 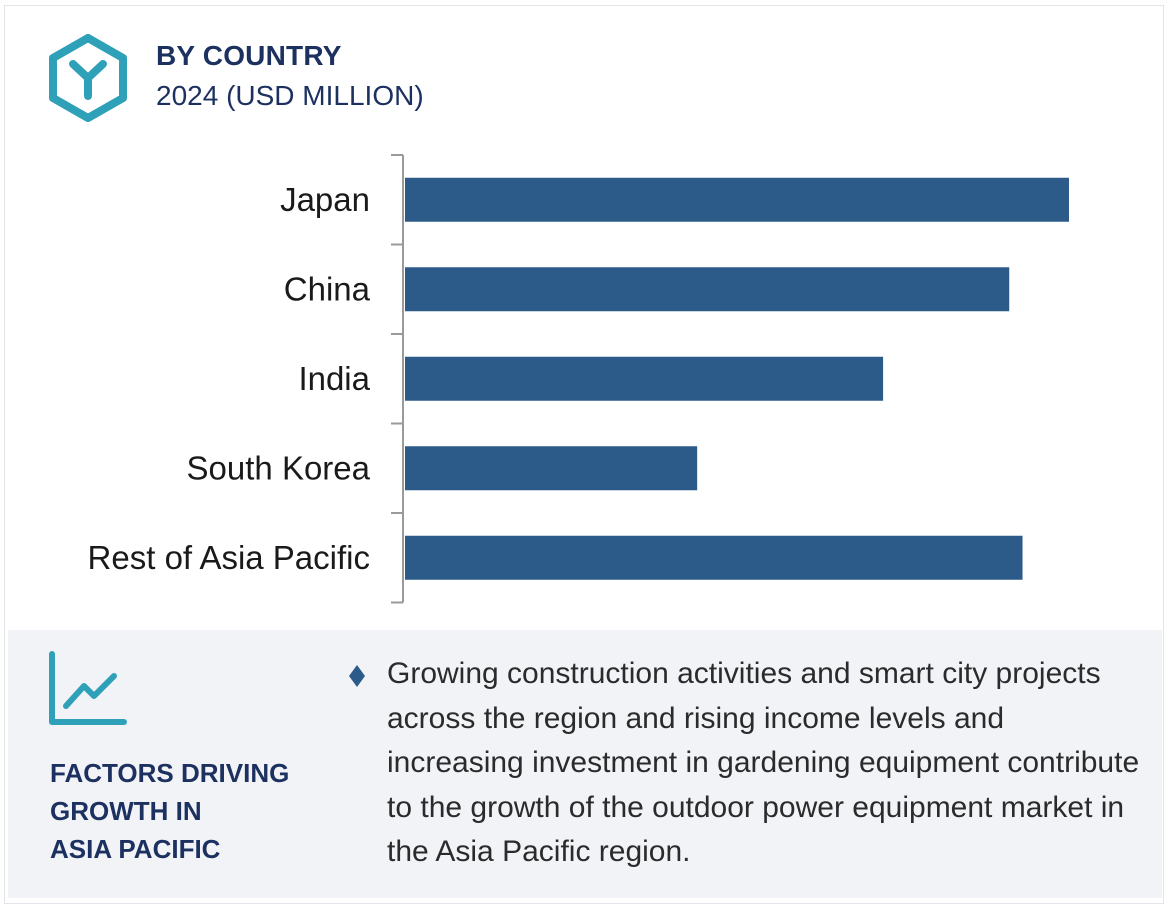 What do you see at coordinates (170, 773) in the screenshot?
I see `factors-title-line: FACTORS DRIVING` at bounding box center [170, 773].